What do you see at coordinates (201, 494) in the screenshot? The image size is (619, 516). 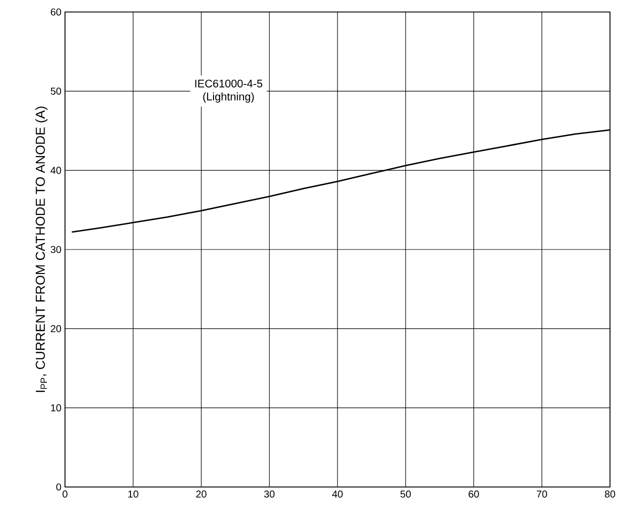 I see `x-tick-label: 20` at bounding box center [201, 494].